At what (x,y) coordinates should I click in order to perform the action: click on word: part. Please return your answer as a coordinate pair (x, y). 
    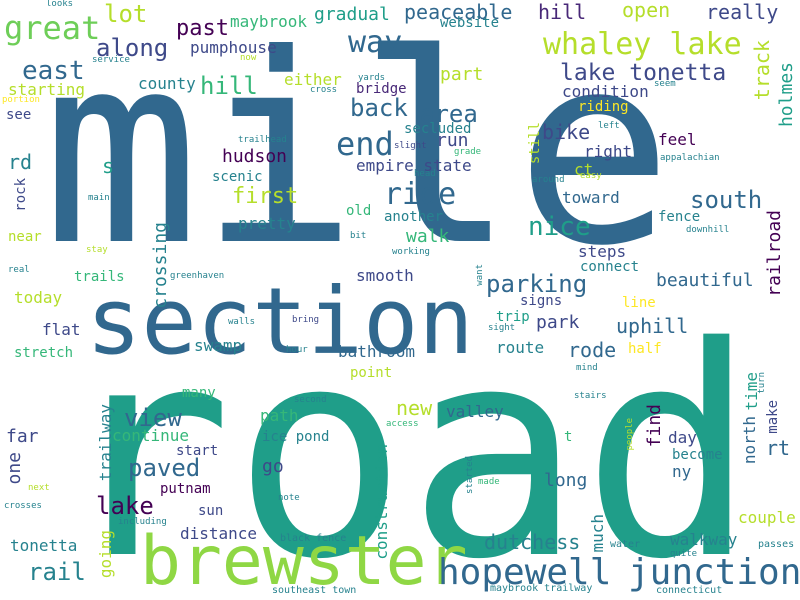
    Looking at the image, I should click on (462, 74).